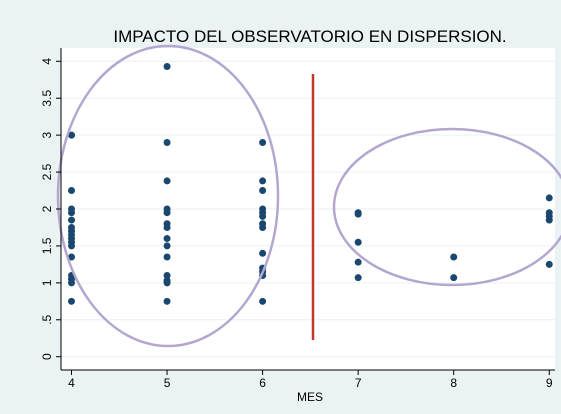 The height and width of the screenshot is (414, 561). What do you see at coordinates (47, 134) in the screenshot?
I see `y-tick-label: 3` at bounding box center [47, 134].